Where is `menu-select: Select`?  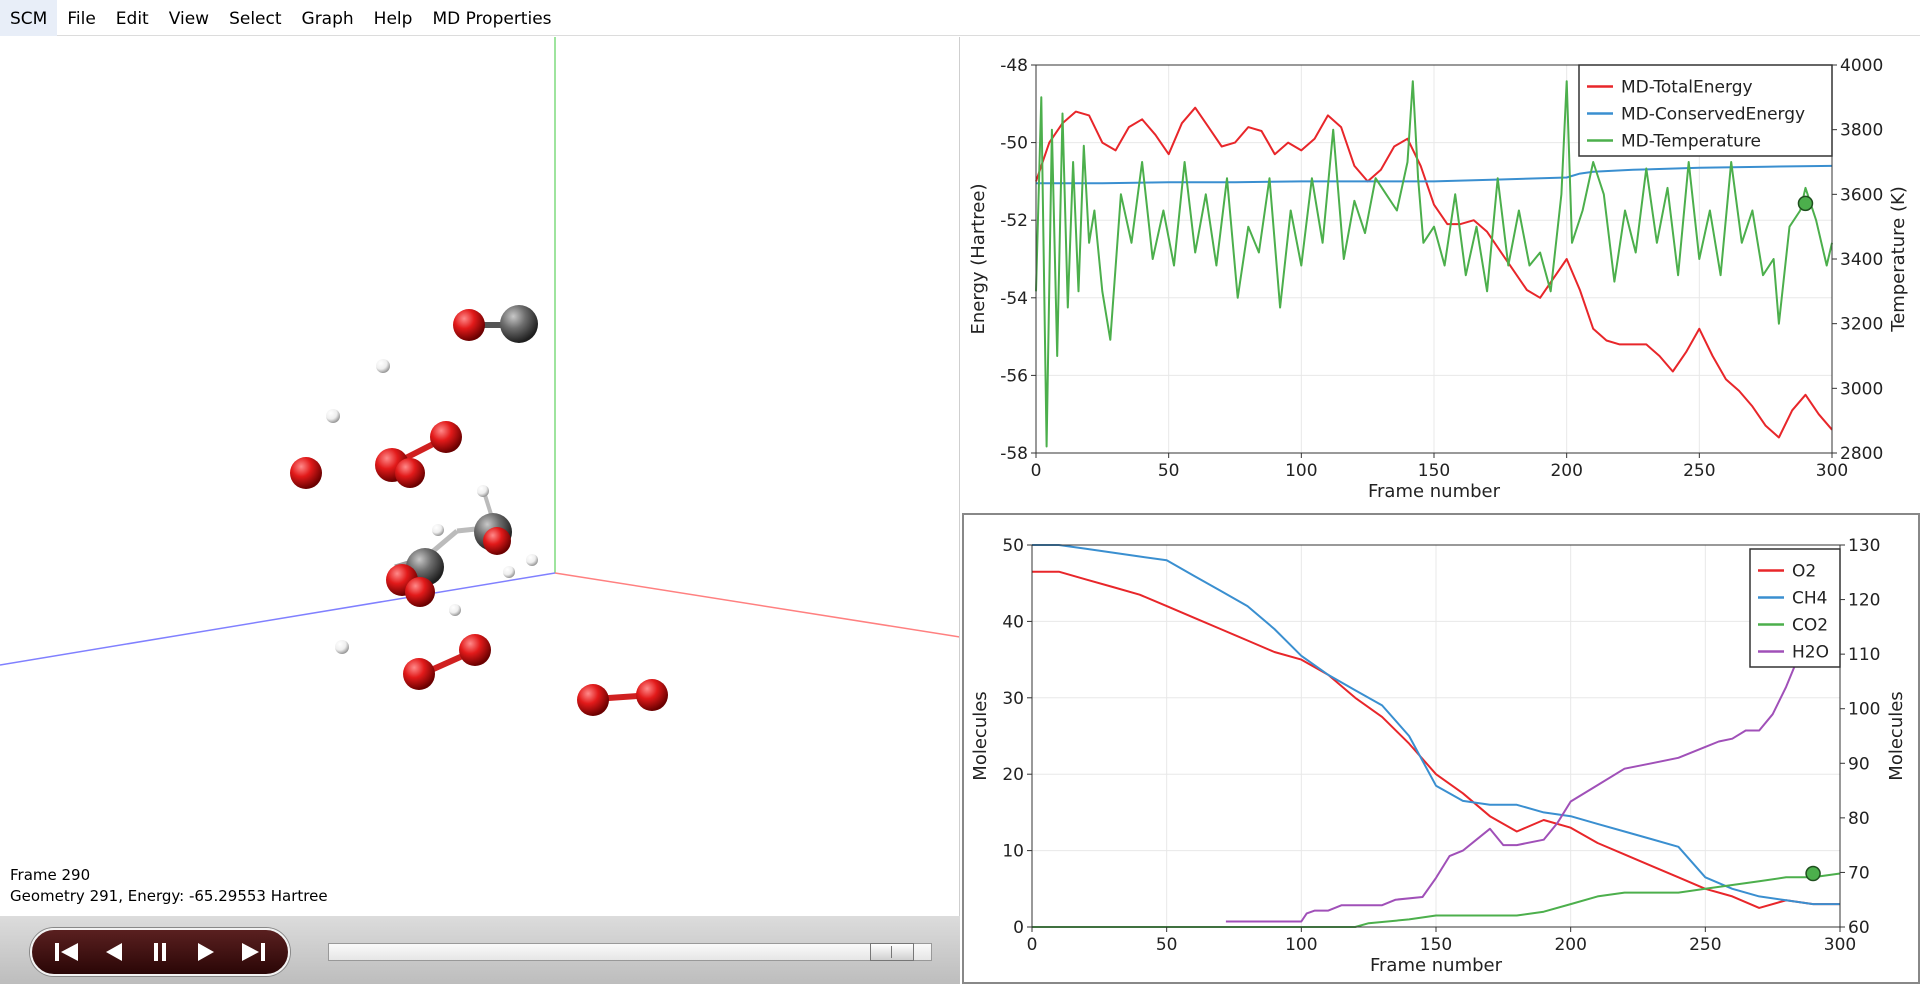
menu-select: Select is located at coordinates (255, 18).